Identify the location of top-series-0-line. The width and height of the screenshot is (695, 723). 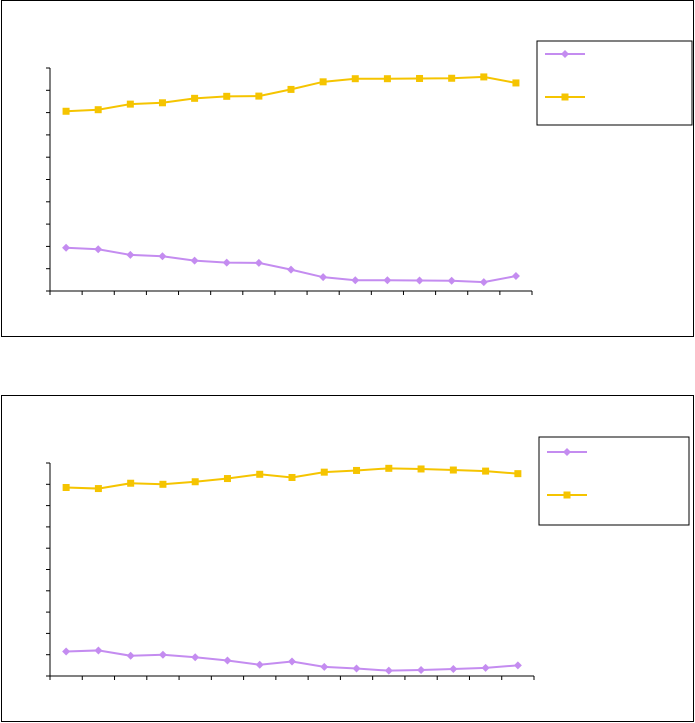
(291, 265).